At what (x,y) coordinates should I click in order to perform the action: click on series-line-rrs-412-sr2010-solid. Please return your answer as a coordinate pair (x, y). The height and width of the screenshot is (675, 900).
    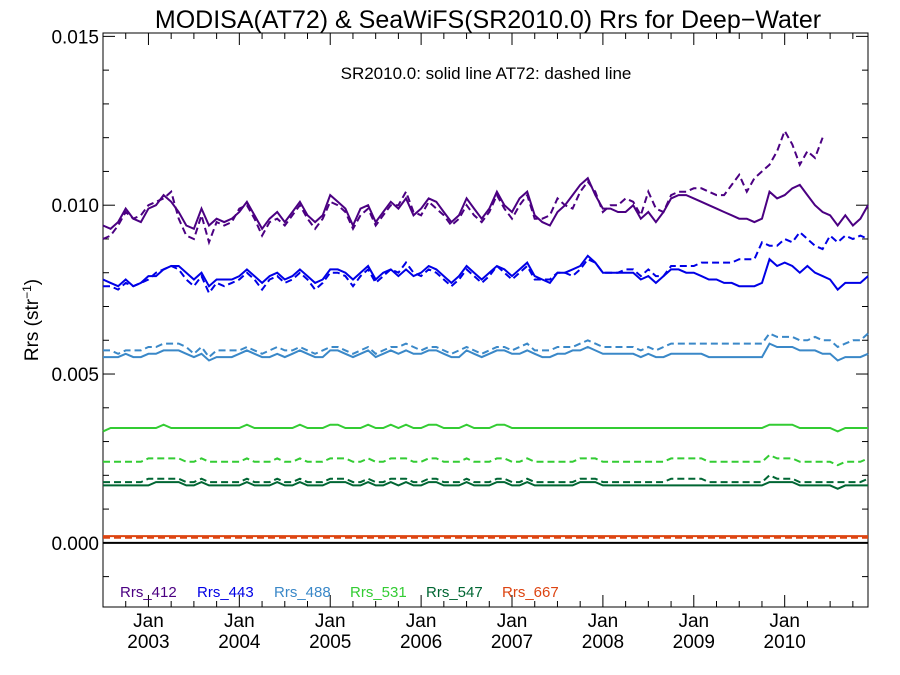
    Looking at the image, I should click on (485, 203).